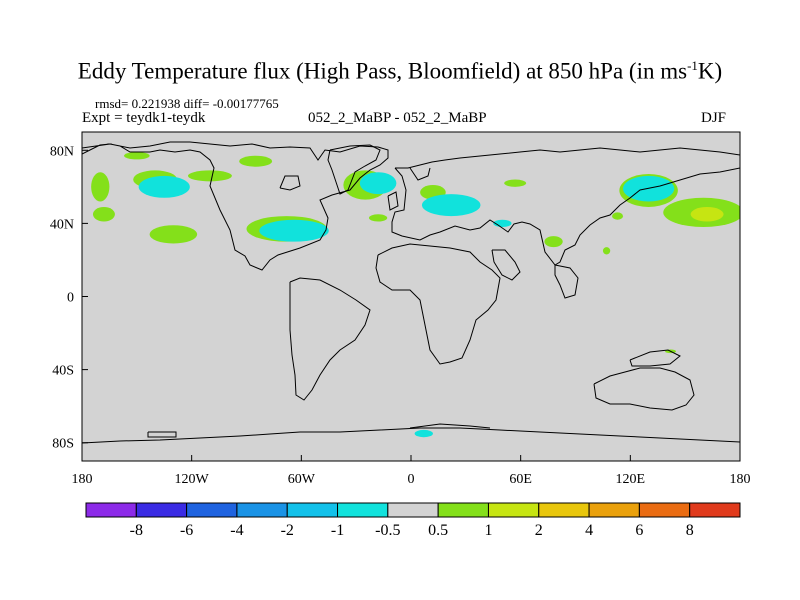  Describe the element at coordinates (210, 176) in the screenshot. I see `green-pacific-north` at that location.